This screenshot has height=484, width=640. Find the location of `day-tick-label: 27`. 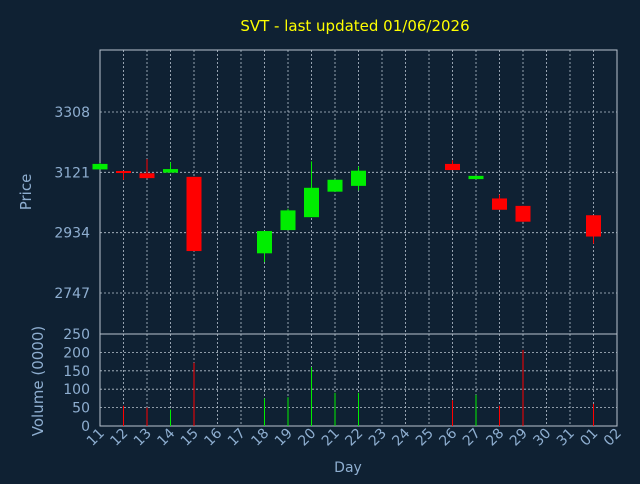

day-tick-label: 27 is located at coordinates (472, 438).